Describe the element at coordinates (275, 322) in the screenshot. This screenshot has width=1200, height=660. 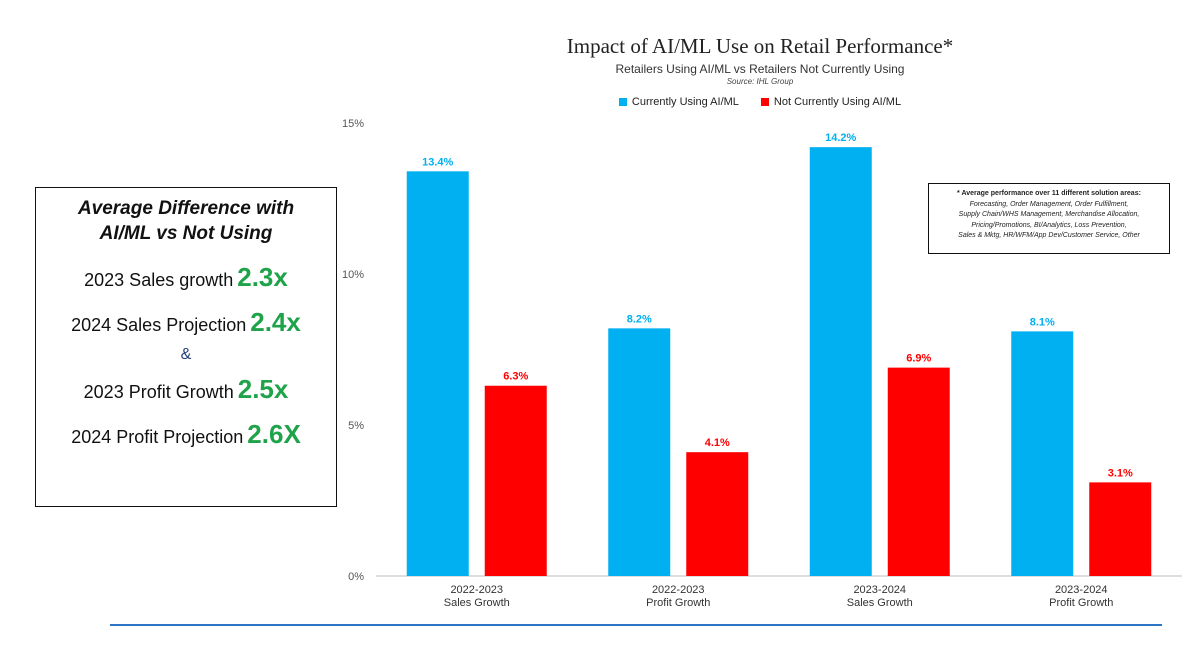
I see `summary-row-multiplier: 2.4x` at that location.